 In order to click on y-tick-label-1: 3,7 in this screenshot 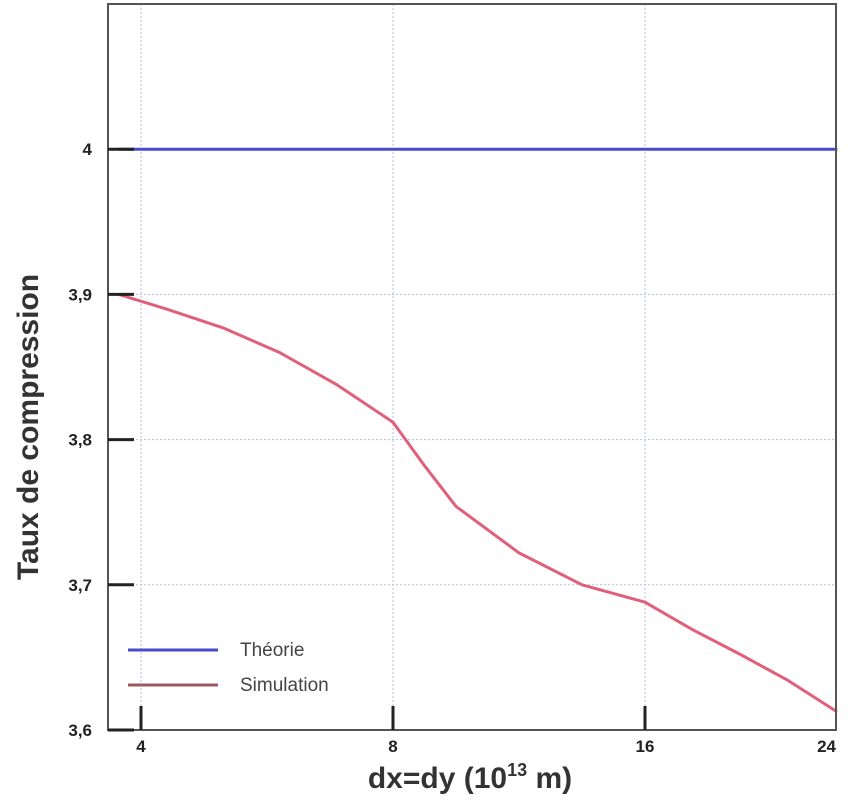, I will do `click(80, 585)`.